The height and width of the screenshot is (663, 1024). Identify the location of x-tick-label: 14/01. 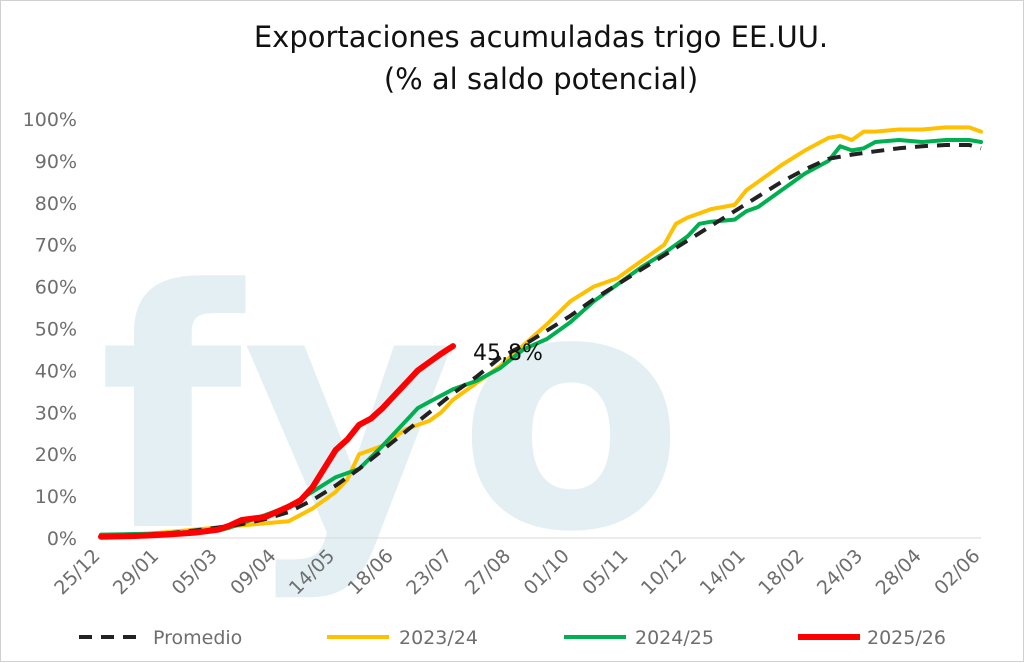
(723, 572).